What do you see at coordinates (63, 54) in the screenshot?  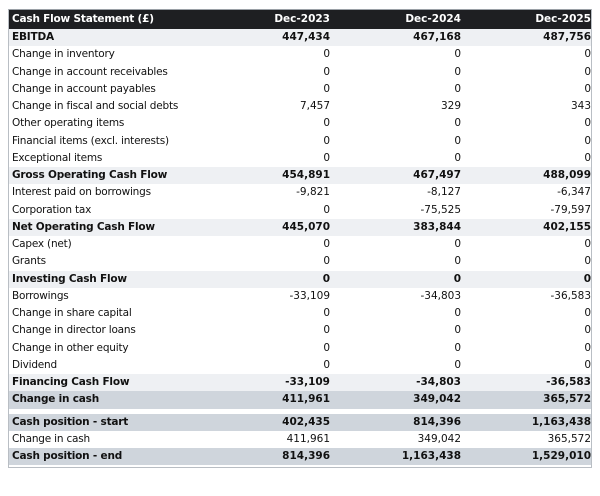 I see `row-label: Change in inventory` at bounding box center [63, 54].